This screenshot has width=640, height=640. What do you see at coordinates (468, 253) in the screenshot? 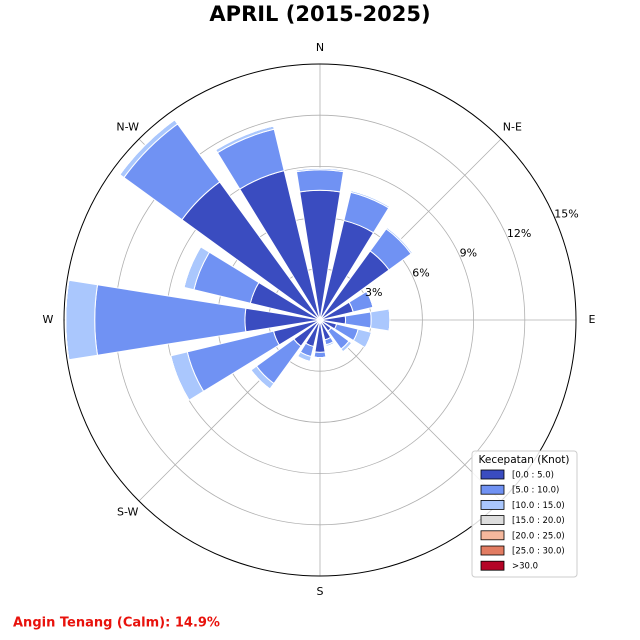
I see `r-tick-label: 9%` at bounding box center [468, 253].